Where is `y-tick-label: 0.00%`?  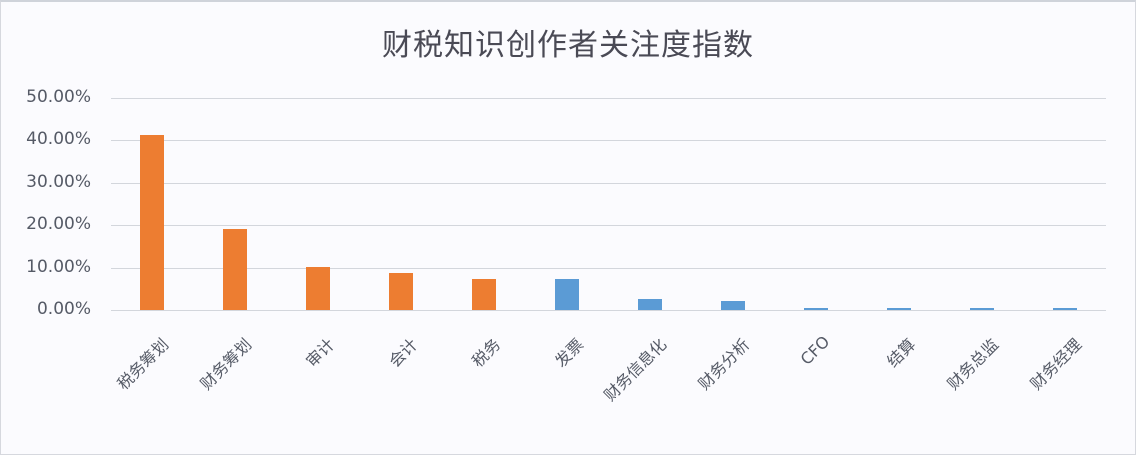 y-tick-label: 0.00% is located at coordinates (63, 309).